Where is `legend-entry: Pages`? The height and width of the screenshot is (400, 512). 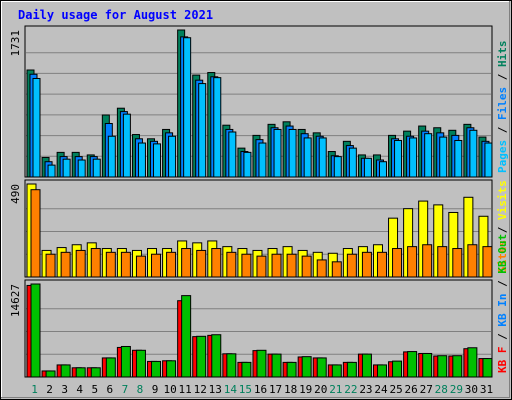
legend-entry: Pages is located at coordinates (502, 156).